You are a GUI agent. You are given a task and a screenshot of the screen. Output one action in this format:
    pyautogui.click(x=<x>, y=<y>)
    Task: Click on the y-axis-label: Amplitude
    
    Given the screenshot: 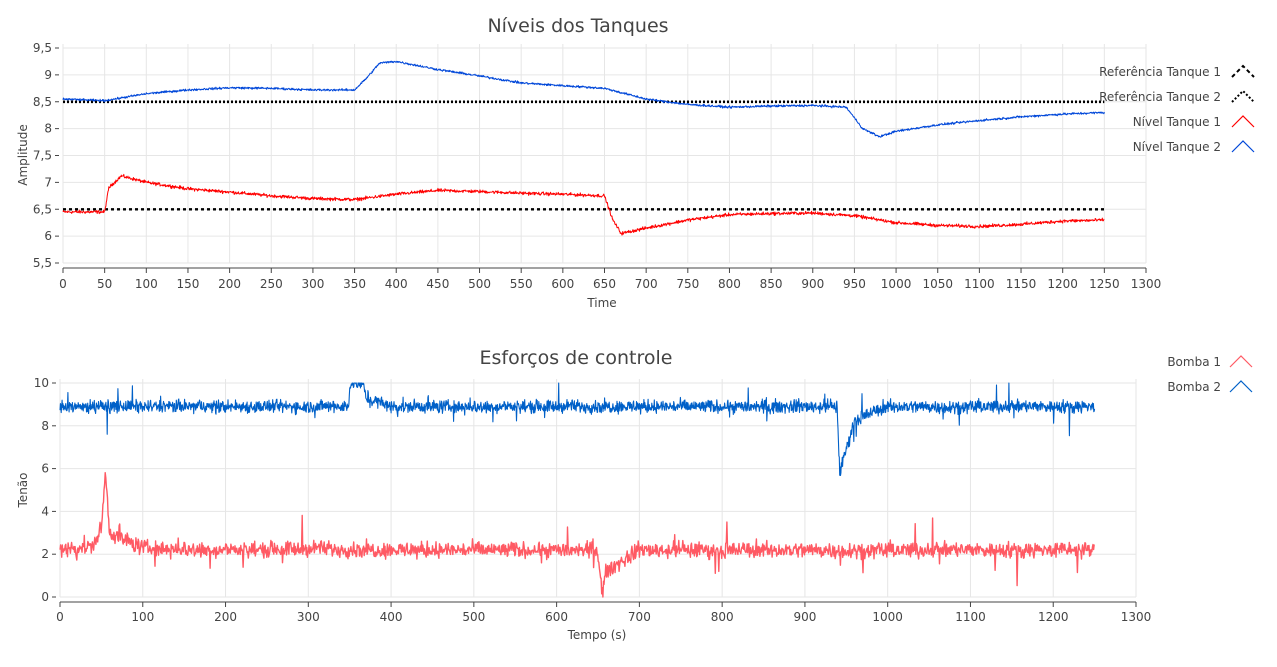 What is the action you would take?
    pyautogui.click(x=23, y=155)
    